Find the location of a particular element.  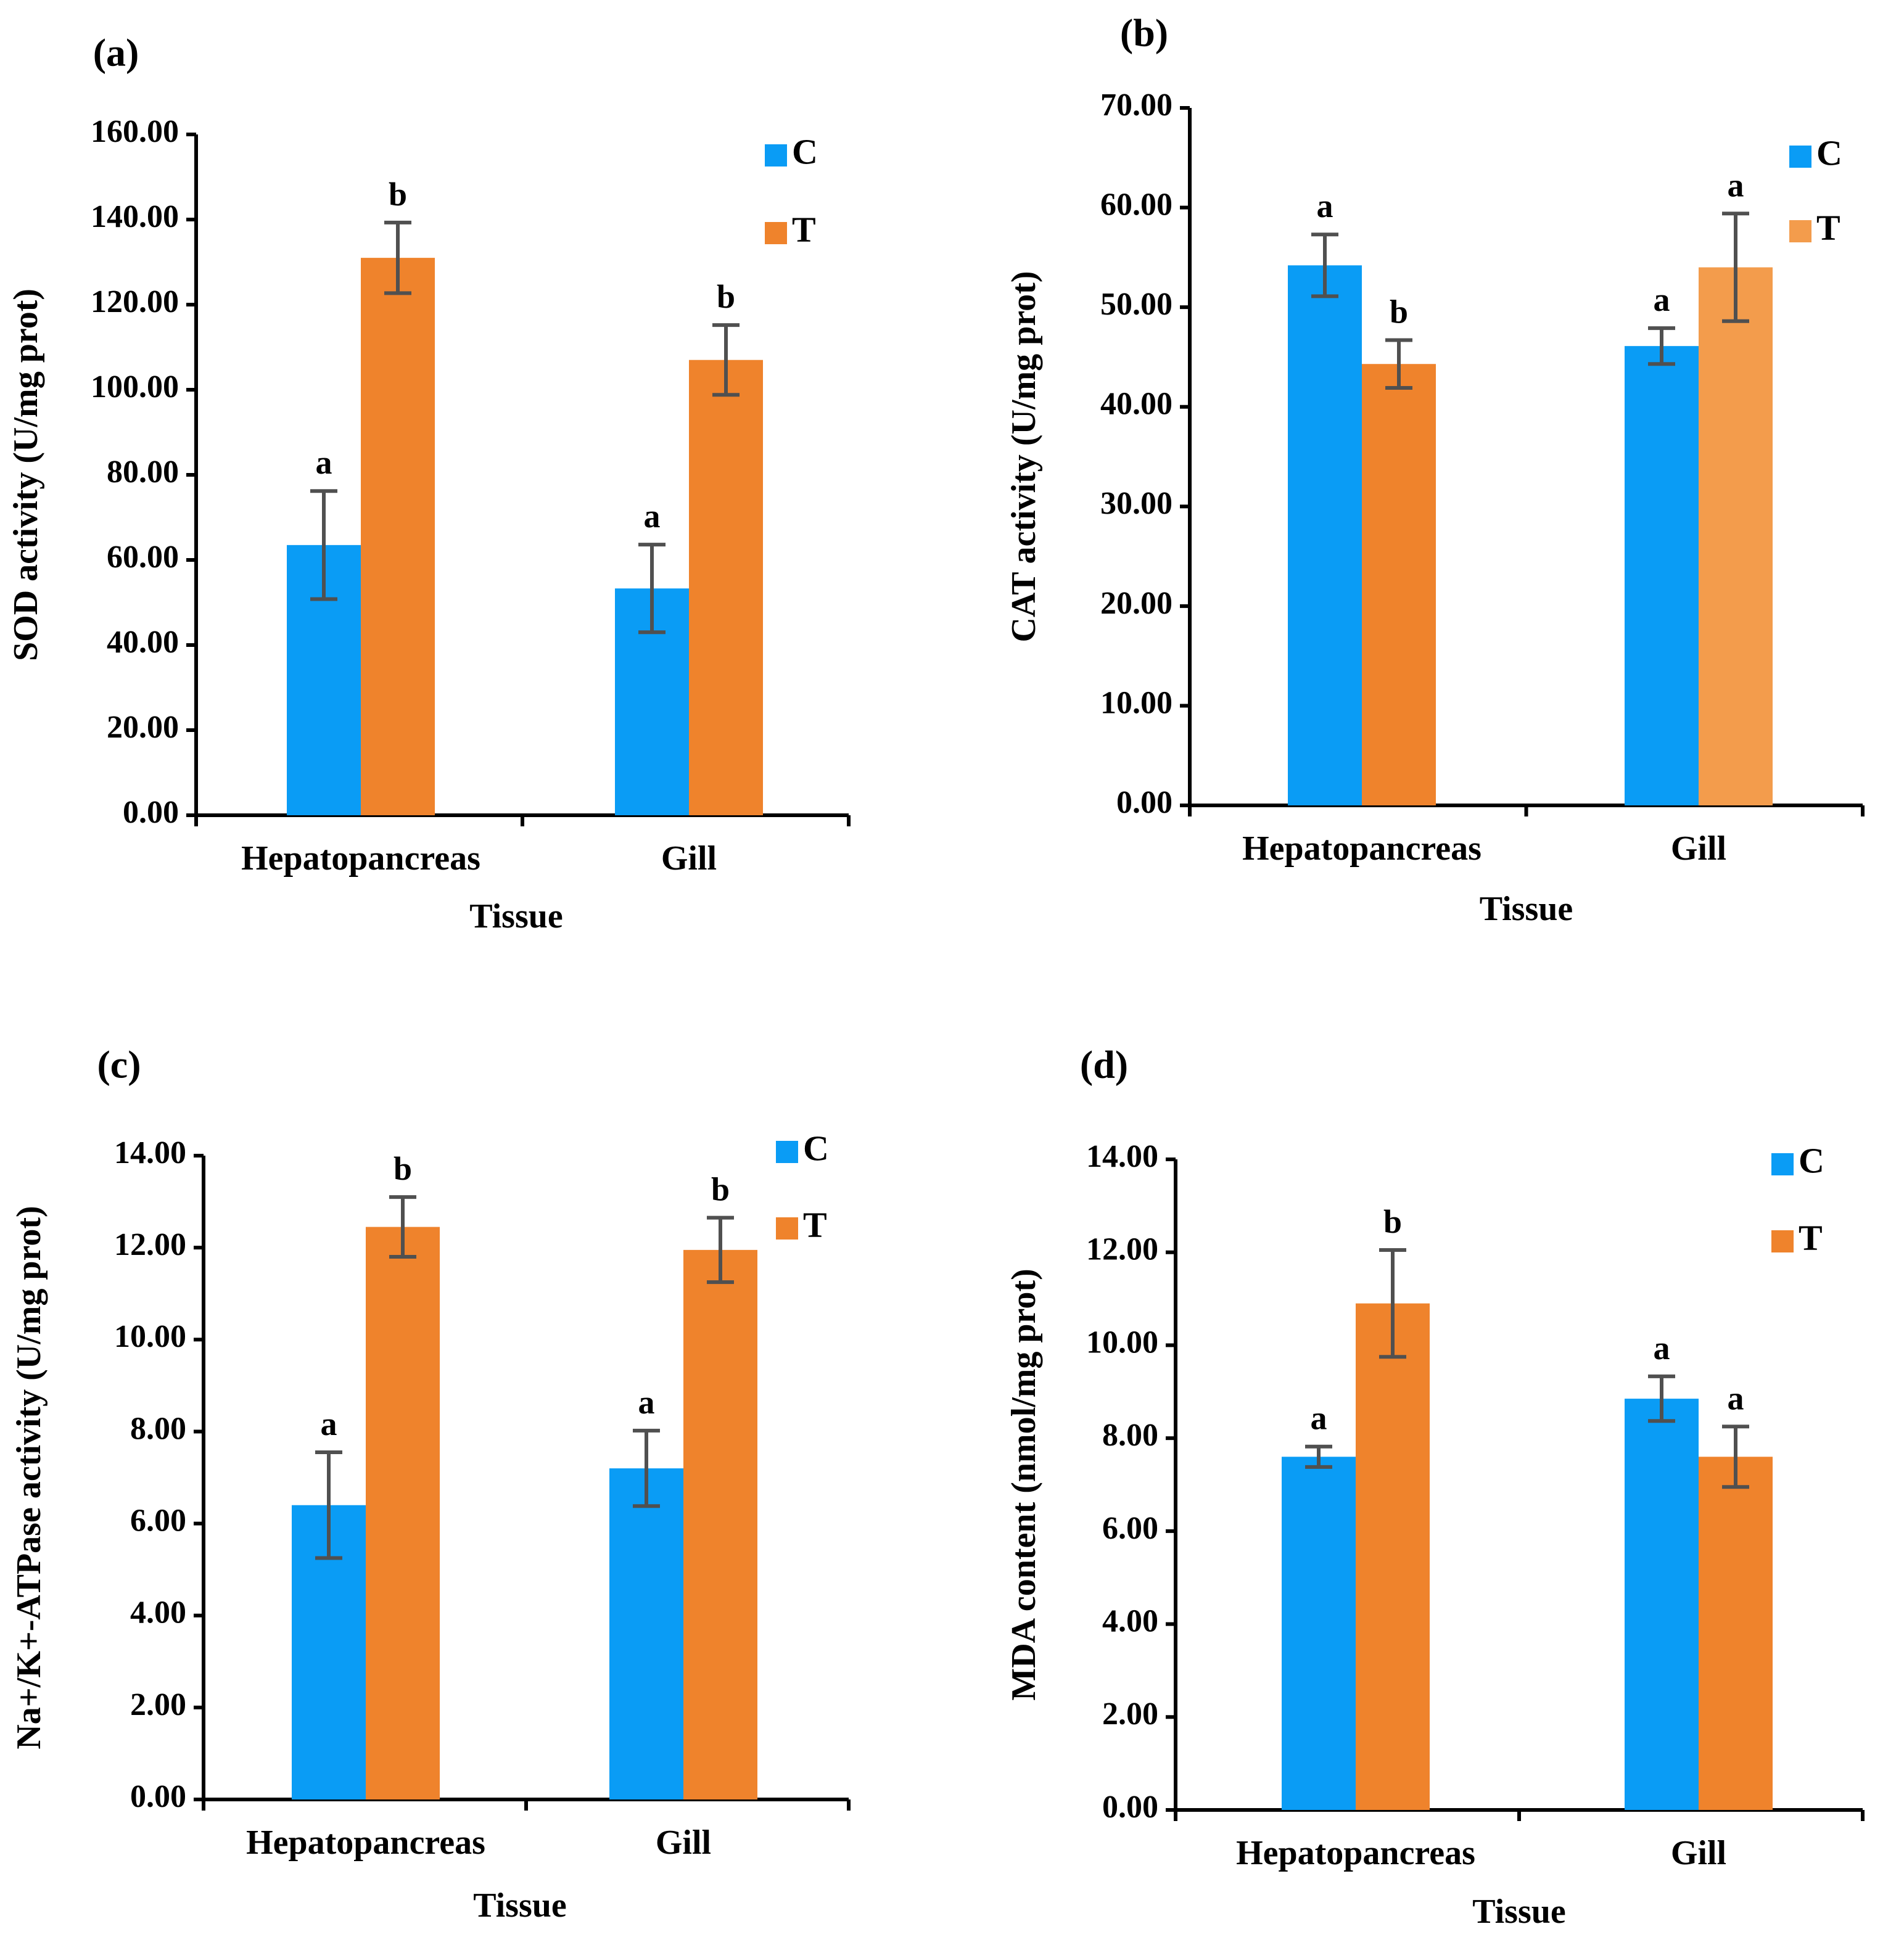

panel-label: (b) is located at coordinates (1144, 33).